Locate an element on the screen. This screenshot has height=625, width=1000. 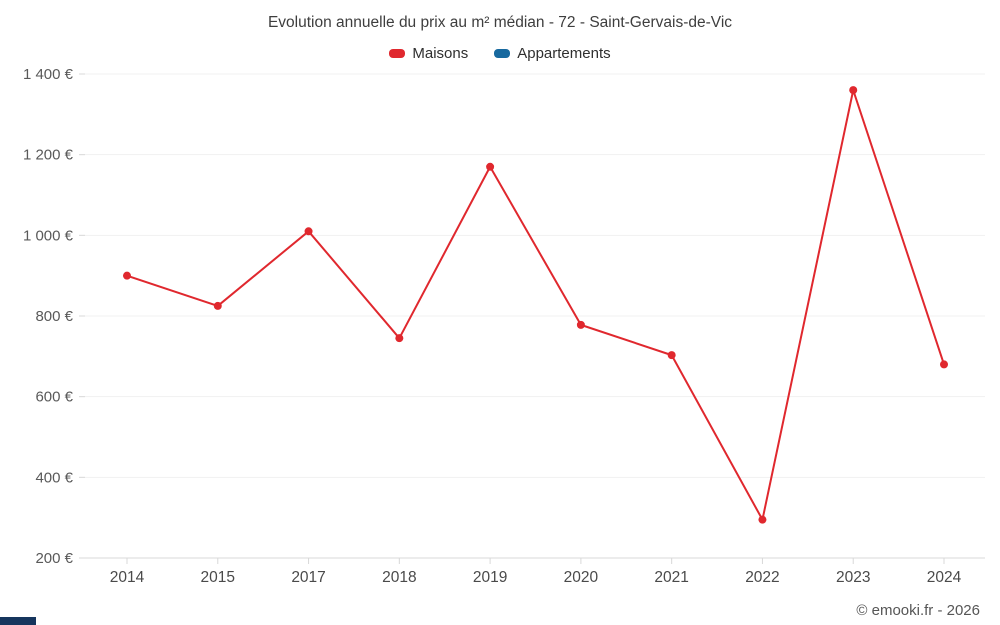
legend: Maisons Appartements is located at coordinates (500, 53).